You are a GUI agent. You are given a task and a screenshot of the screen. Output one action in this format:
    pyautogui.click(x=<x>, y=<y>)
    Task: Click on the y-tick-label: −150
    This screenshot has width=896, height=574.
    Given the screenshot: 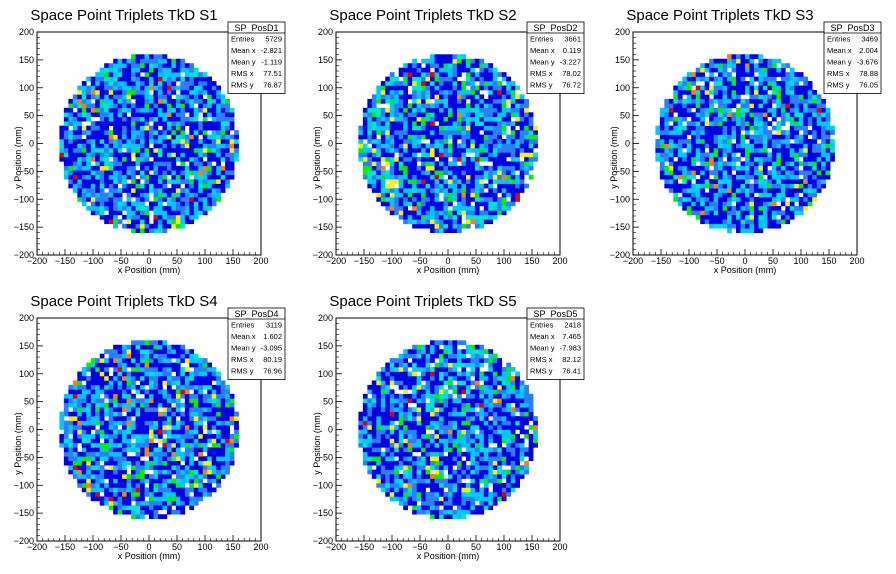 What is the action you would take?
    pyautogui.click(x=323, y=227)
    